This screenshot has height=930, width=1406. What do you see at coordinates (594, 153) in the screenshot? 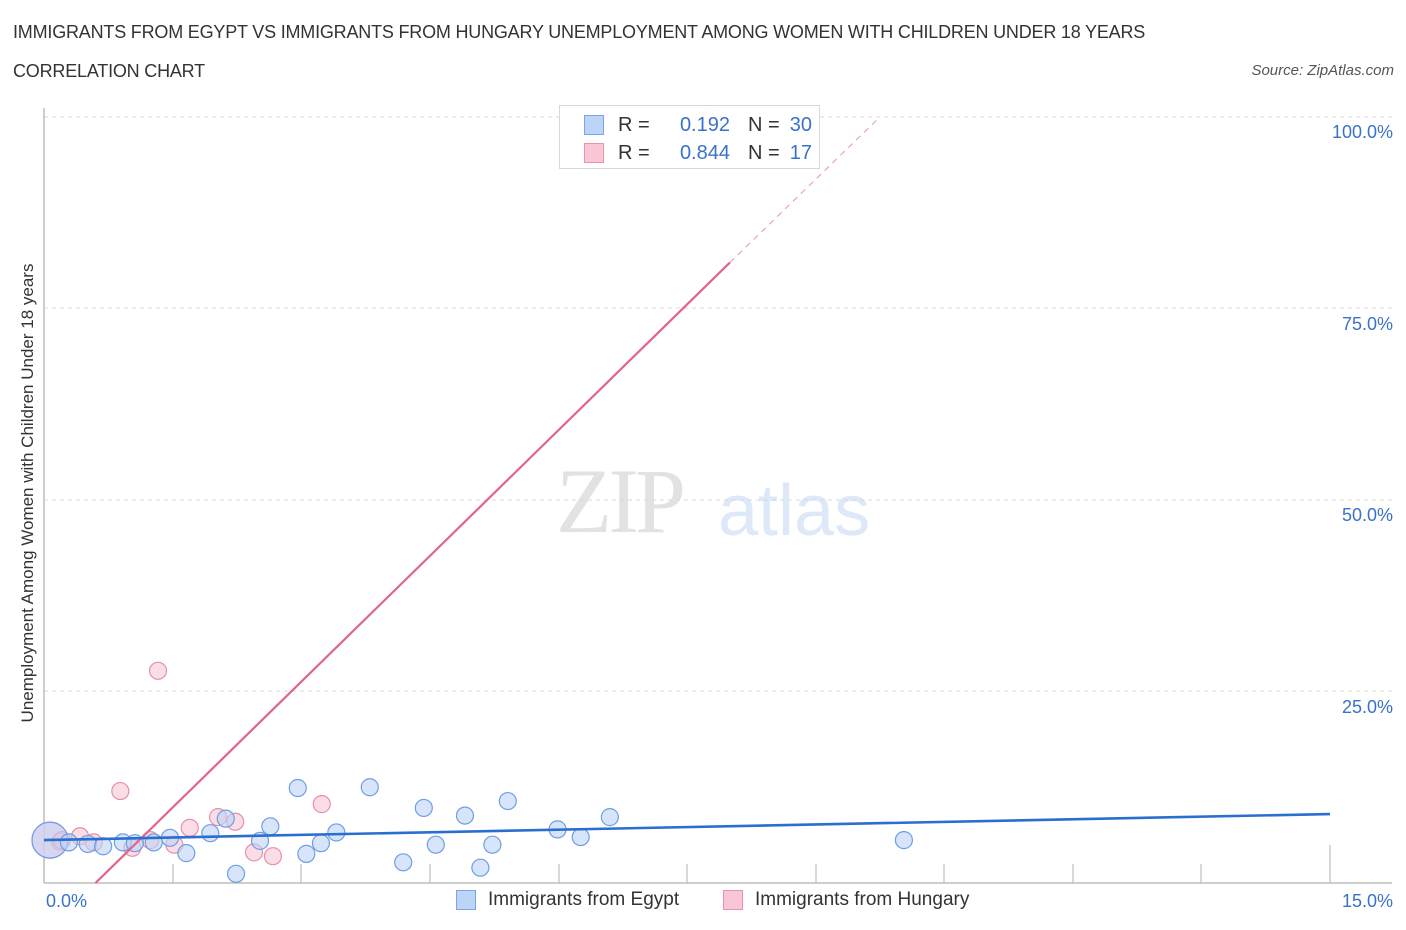
I see `hungary-swatch-icon` at bounding box center [594, 153].